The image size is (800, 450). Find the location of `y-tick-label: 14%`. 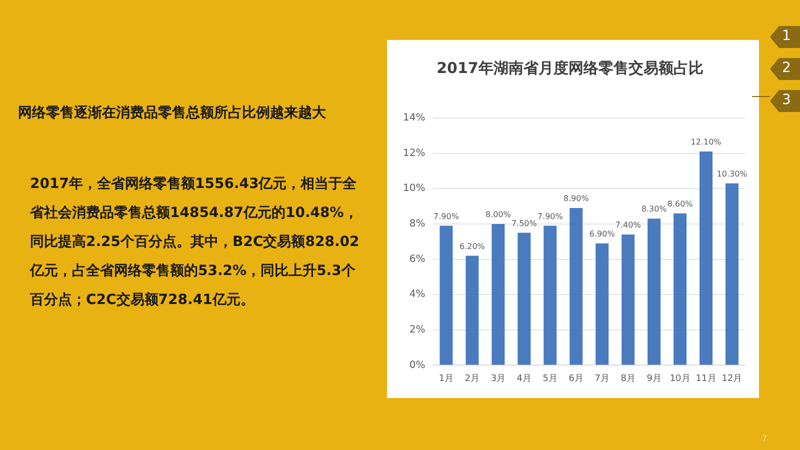

y-tick-label: 14% is located at coordinates (414, 118).